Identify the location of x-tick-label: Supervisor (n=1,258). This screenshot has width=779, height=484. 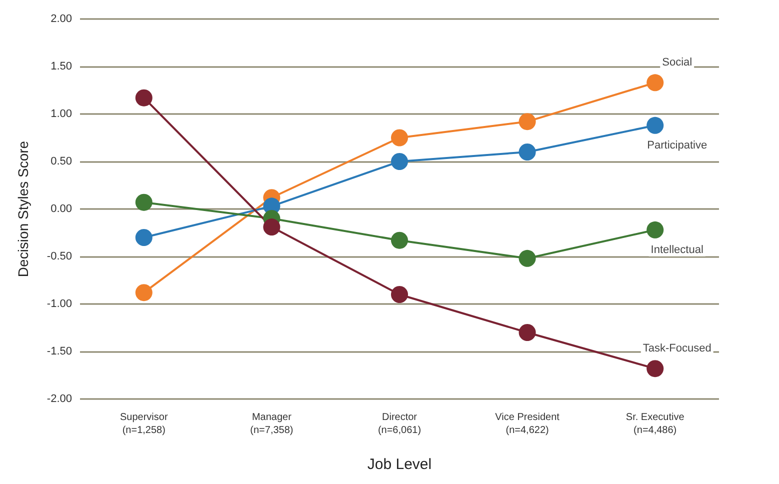
(144, 424).